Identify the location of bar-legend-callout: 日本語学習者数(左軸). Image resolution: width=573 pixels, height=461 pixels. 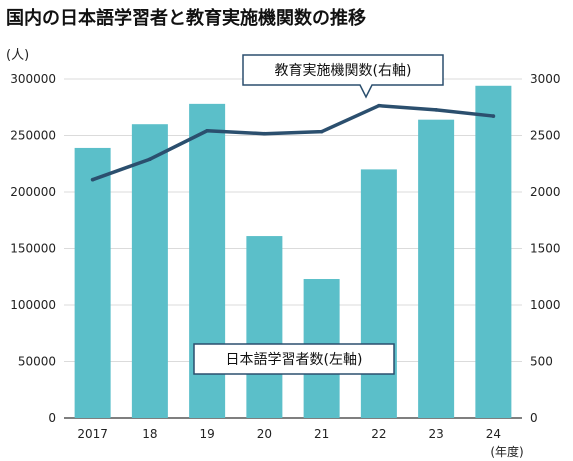
(294, 359).